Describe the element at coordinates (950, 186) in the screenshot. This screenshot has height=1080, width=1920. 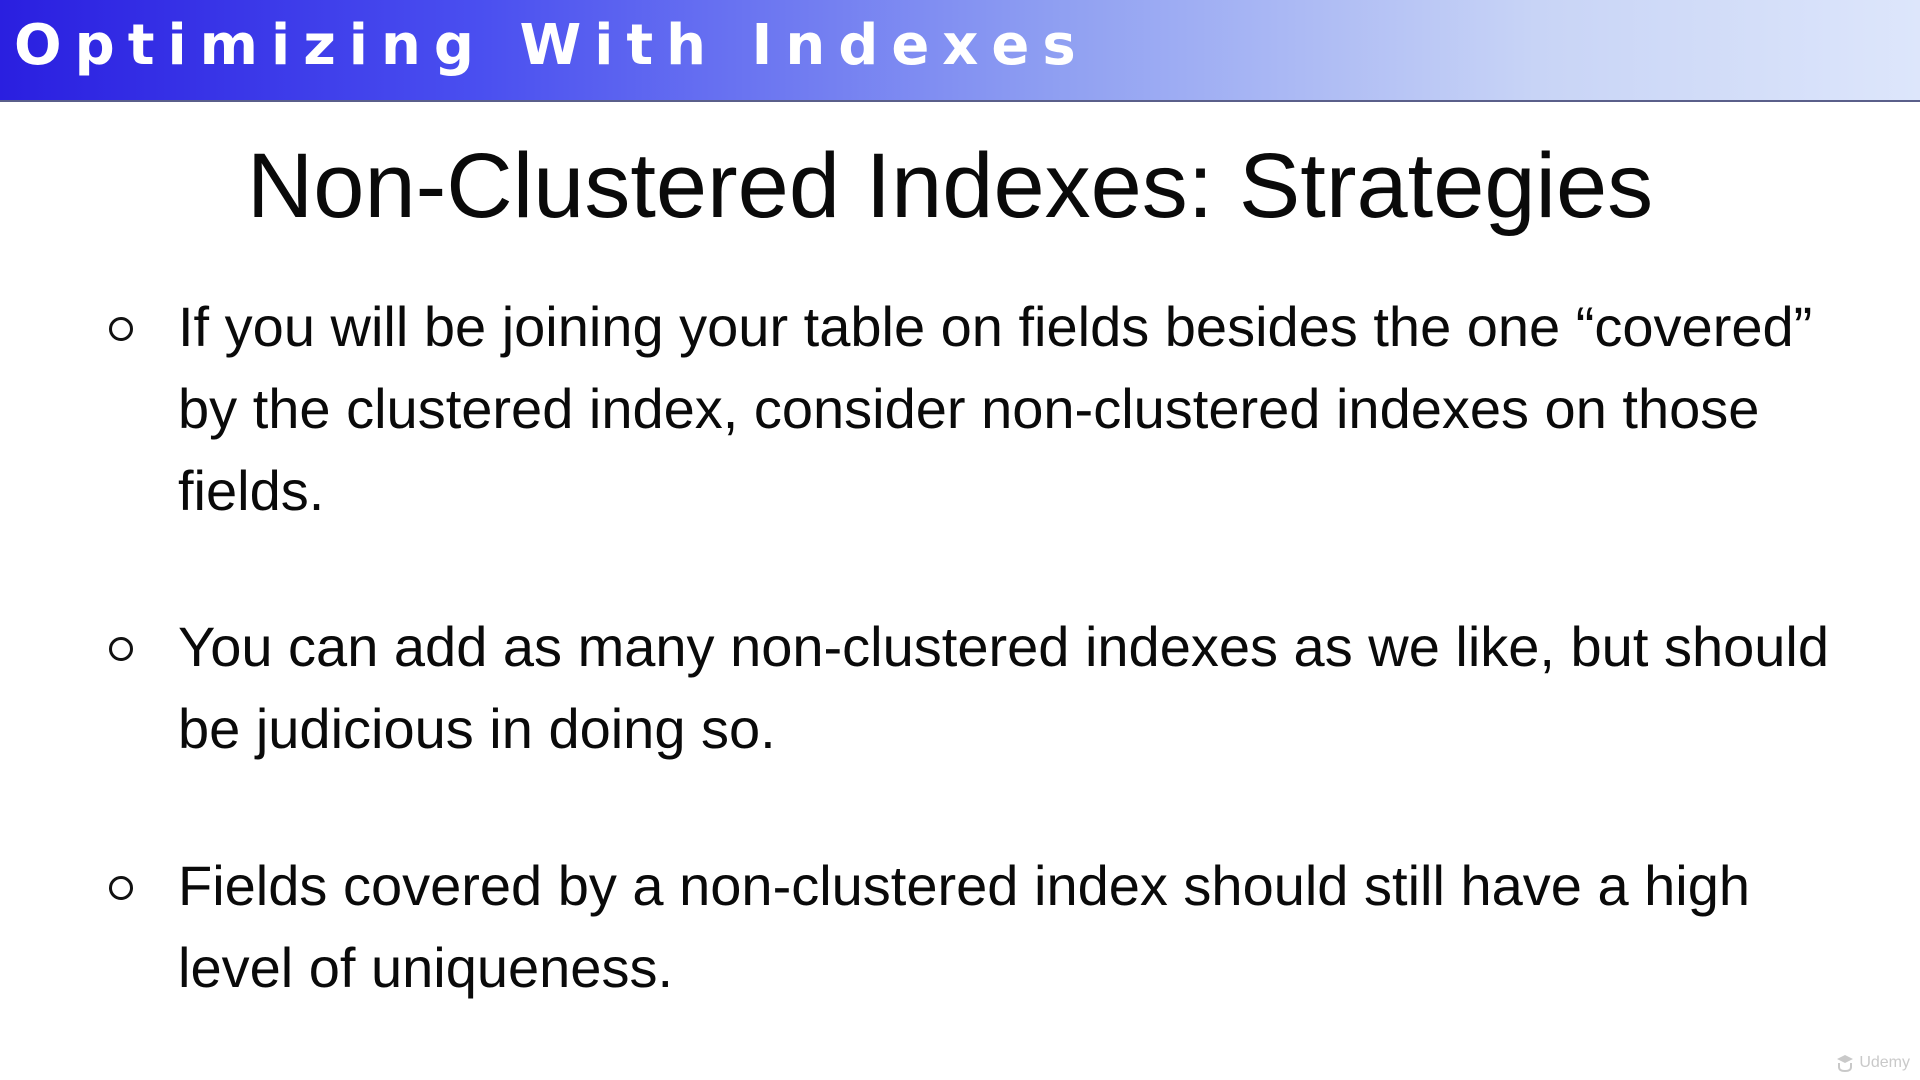
I see `slide-title: Non-Clustered Indexes: Strategies` at that location.